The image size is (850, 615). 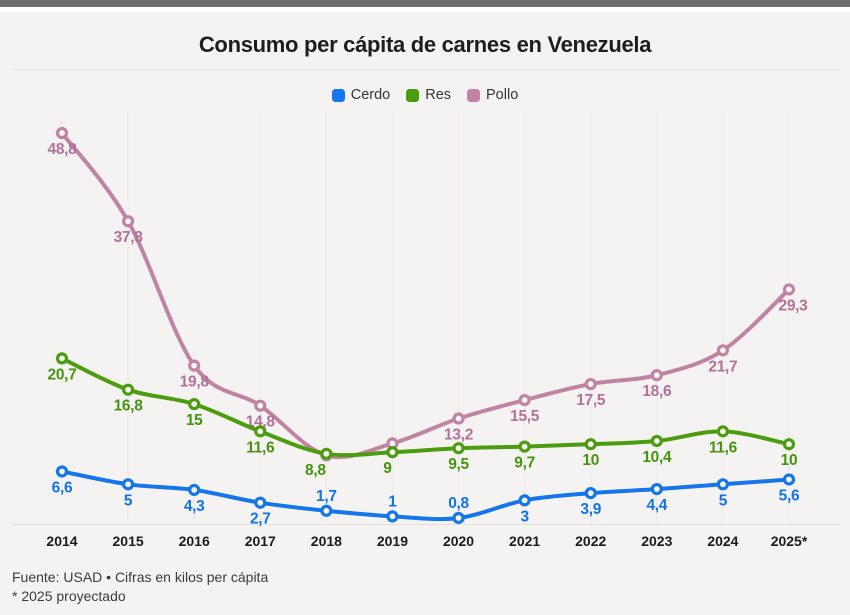 What do you see at coordinates (657, 391) in the screenshot?
I see `value-label-pollo-2023: 18,6` at bounding box center [657, 391].